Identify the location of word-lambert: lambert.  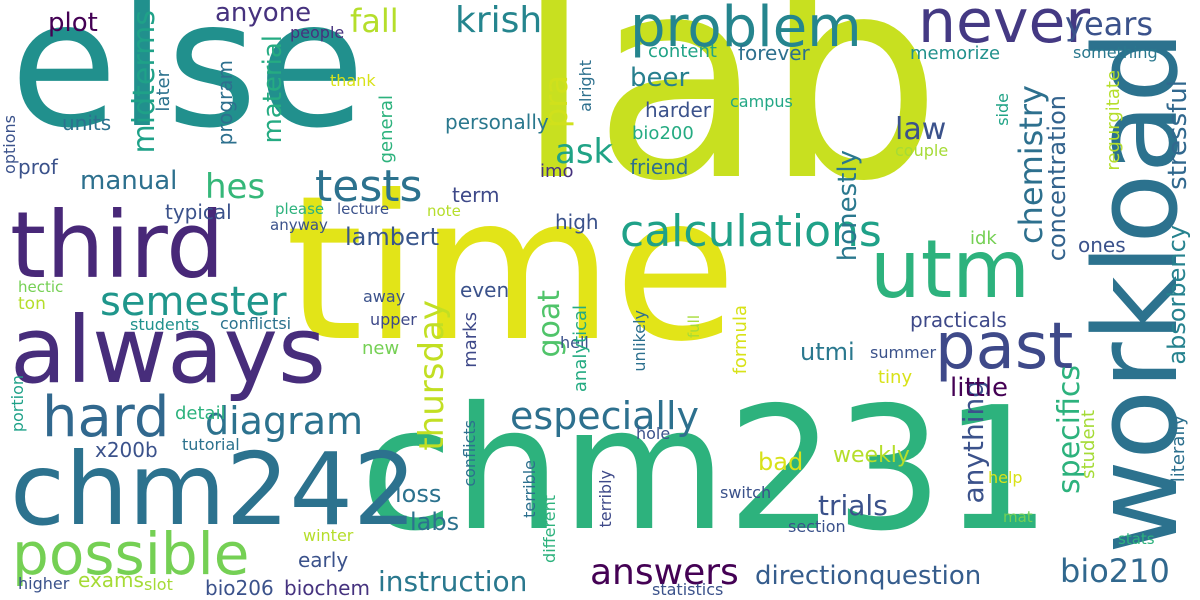
(392, 237).